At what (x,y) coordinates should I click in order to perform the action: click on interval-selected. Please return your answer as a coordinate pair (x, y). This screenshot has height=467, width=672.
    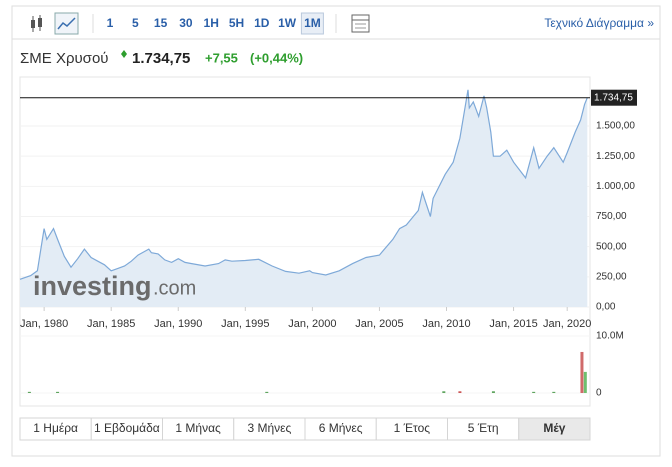
    Looking at the image, I should click on (312, 23).